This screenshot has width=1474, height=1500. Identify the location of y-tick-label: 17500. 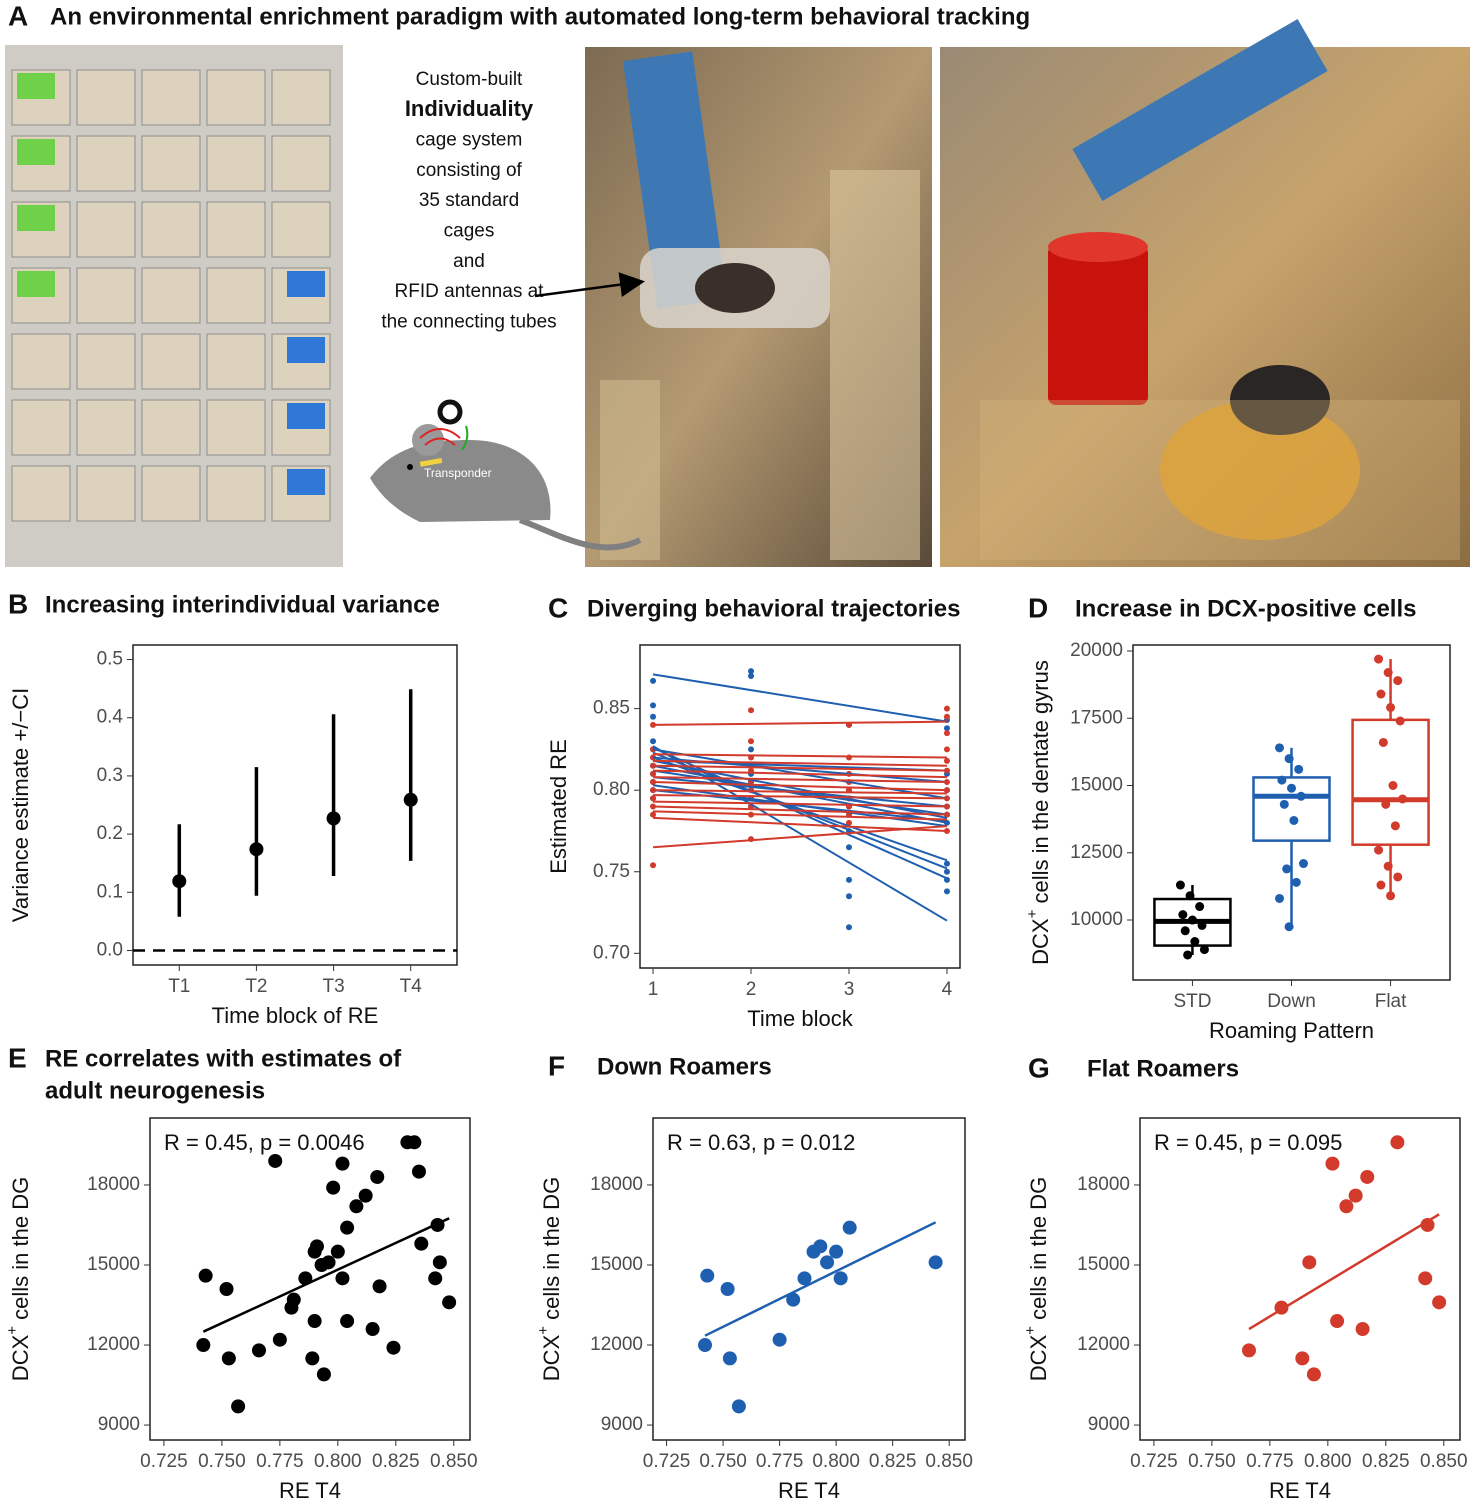
(1096, 717).